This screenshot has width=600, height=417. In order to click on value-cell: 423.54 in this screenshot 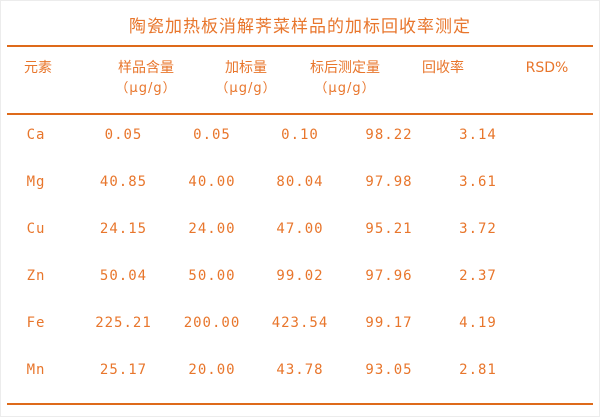, I will do `click(300, 322)`.